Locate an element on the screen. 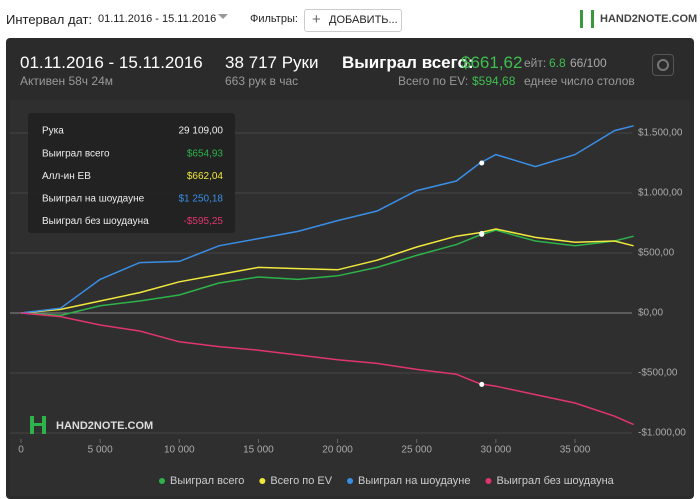 The width and height of the screenshot is (700, 499). watermark-group: HAND2NOTE.COM is located at coordinates (91, 425).